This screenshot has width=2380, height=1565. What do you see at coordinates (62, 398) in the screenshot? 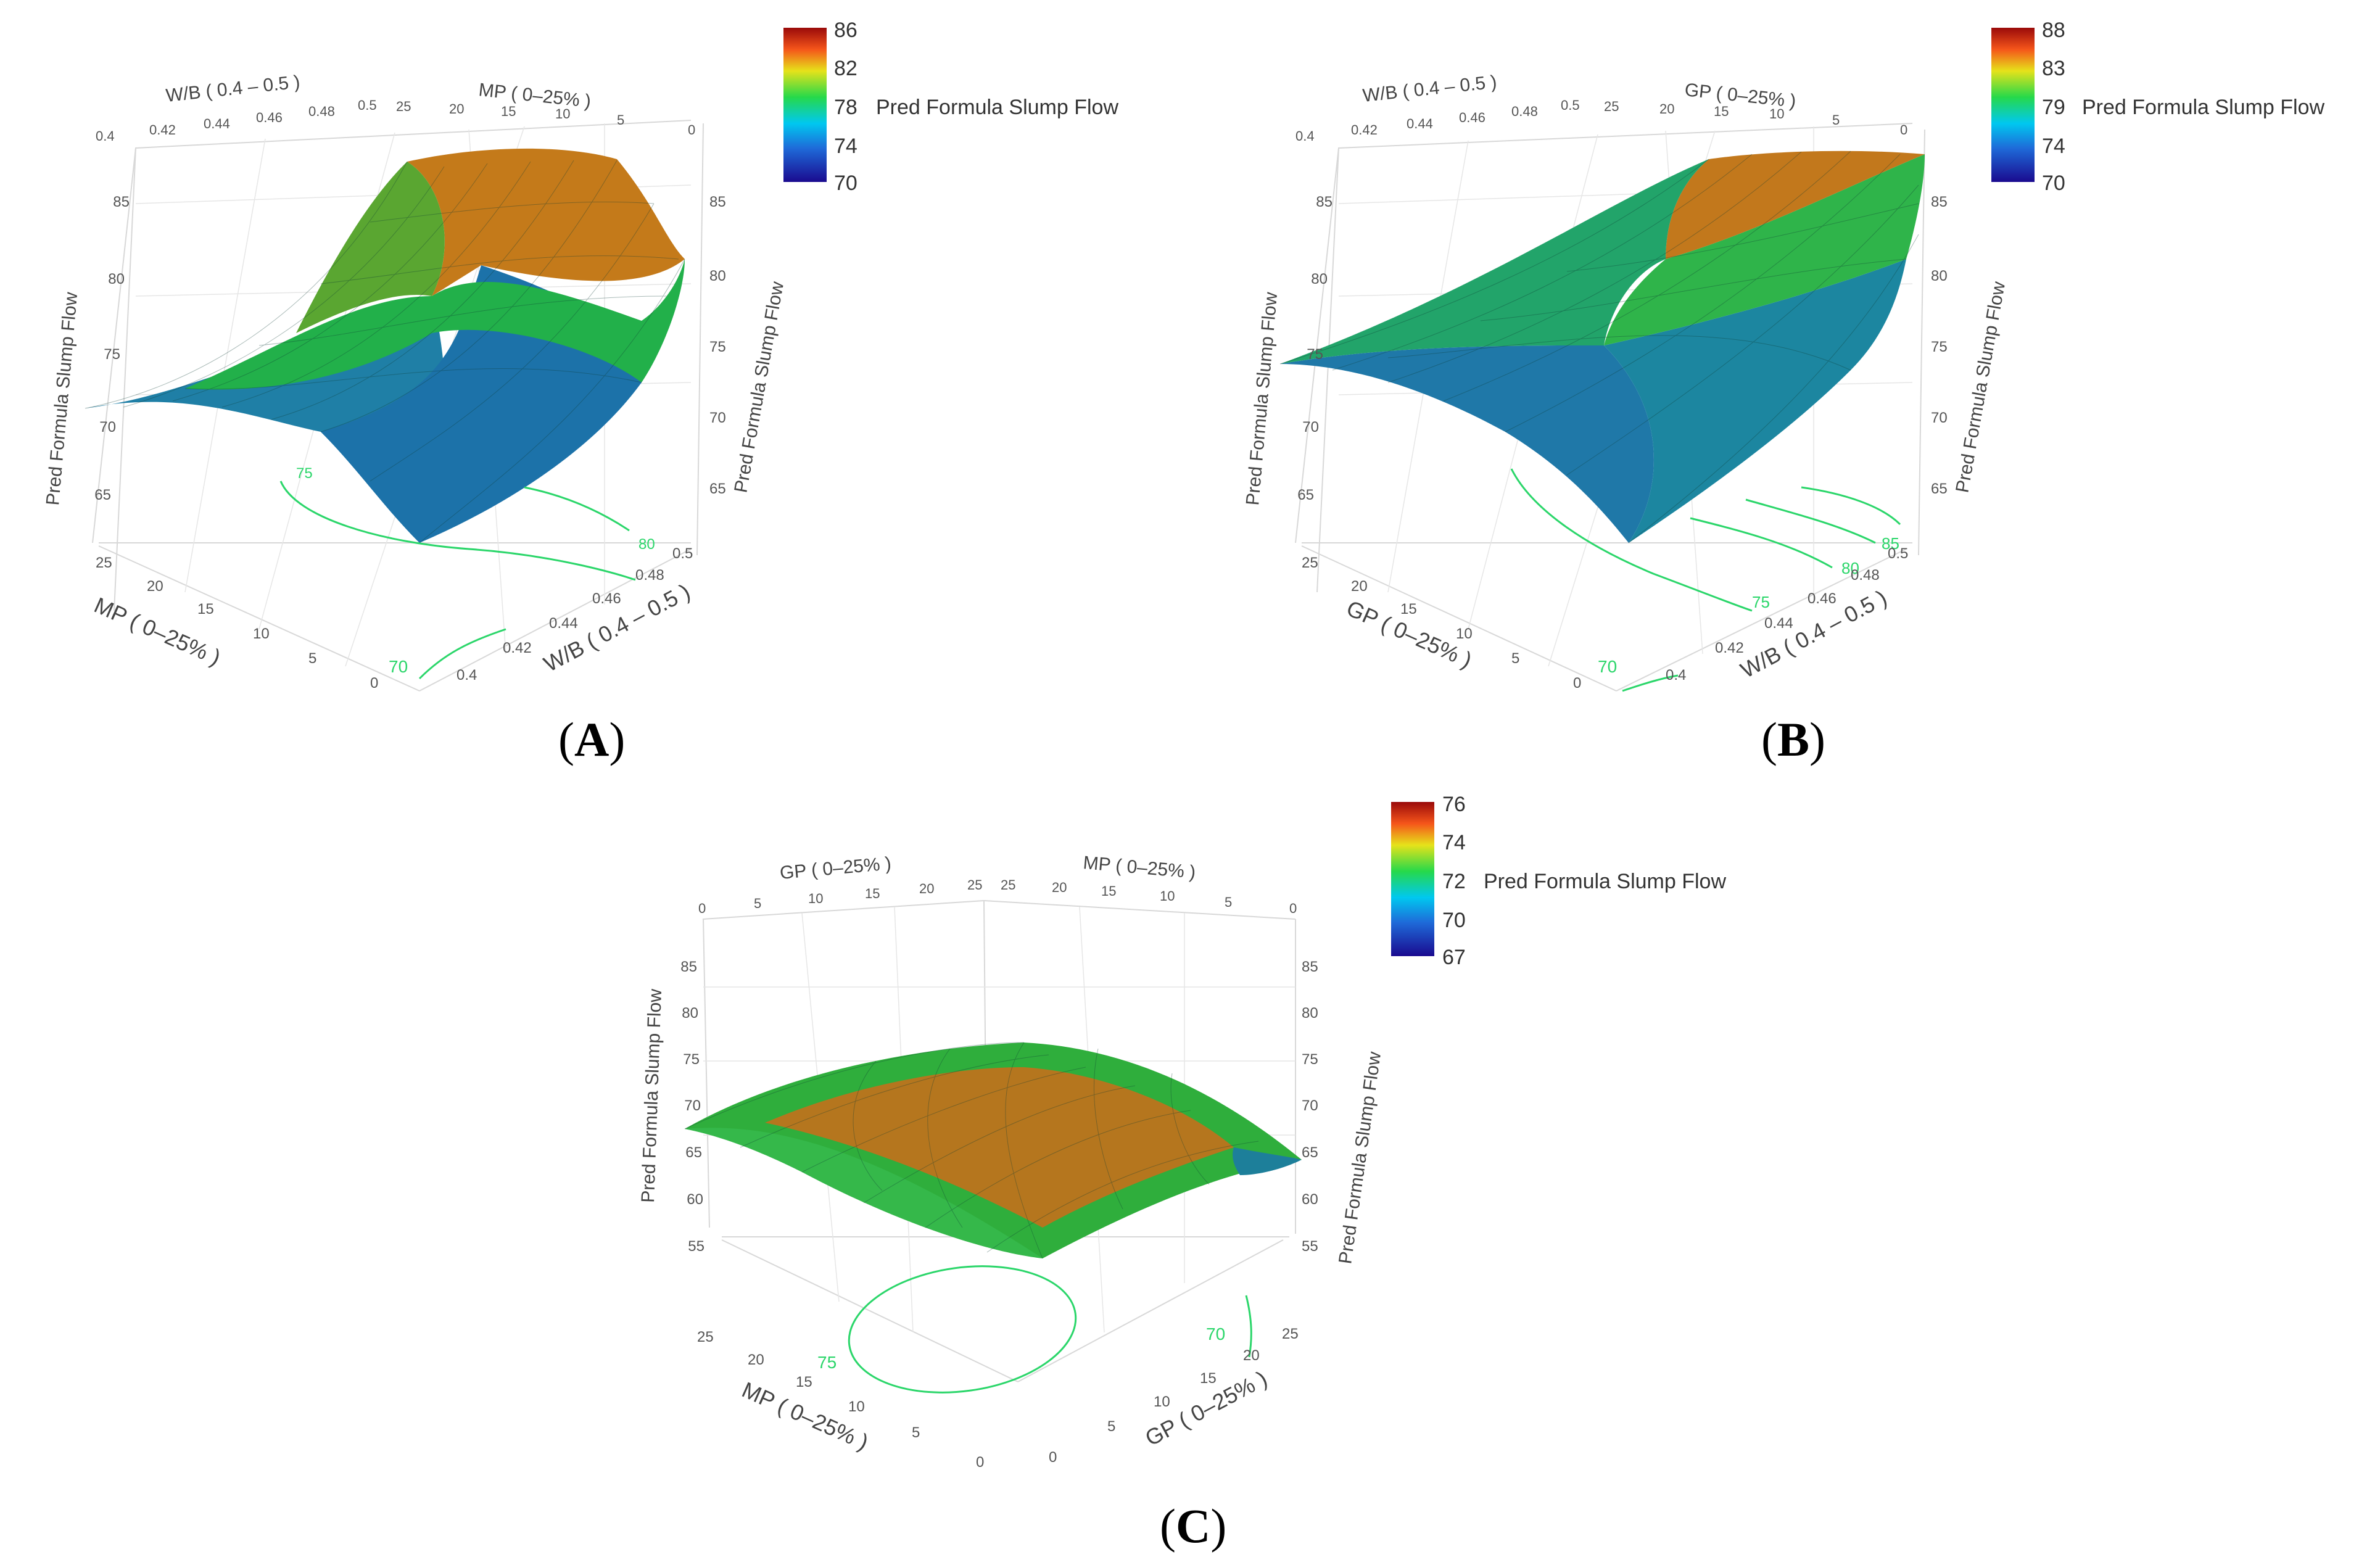
I see `panel-a-z-label-left: Pred Formula Slump Flow` at bounding box center [62, 398].